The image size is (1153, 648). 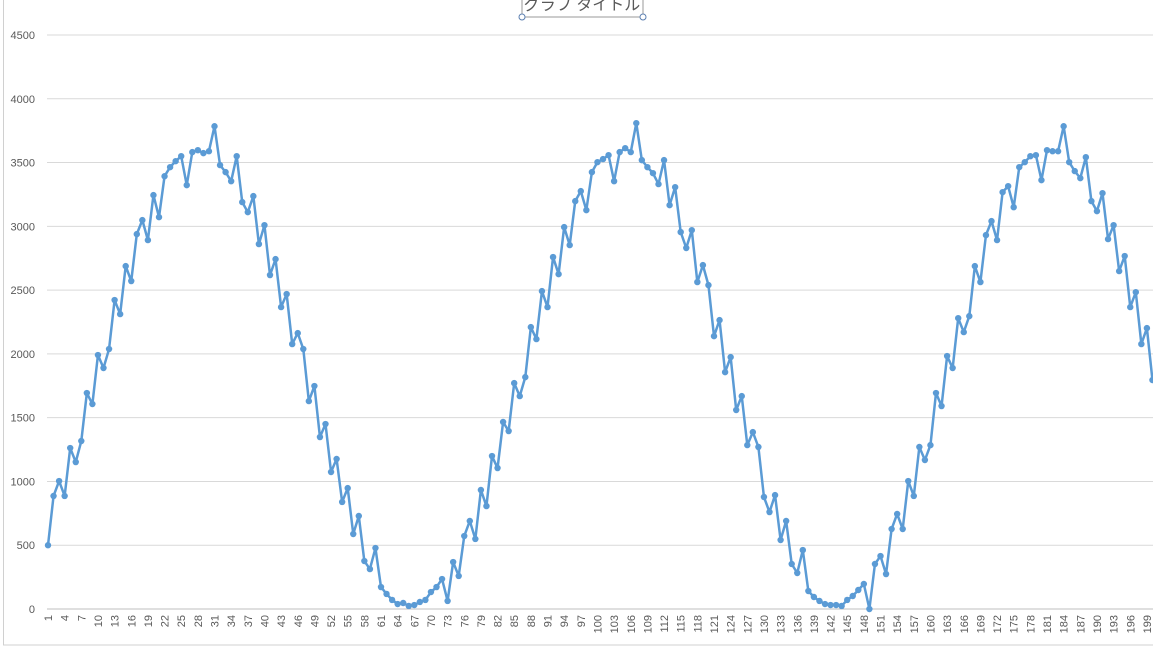 What do you see at coordinates (265, 621) in the screenshot?
I see `x-tick-label: 40` at bounding box center [265, 621].